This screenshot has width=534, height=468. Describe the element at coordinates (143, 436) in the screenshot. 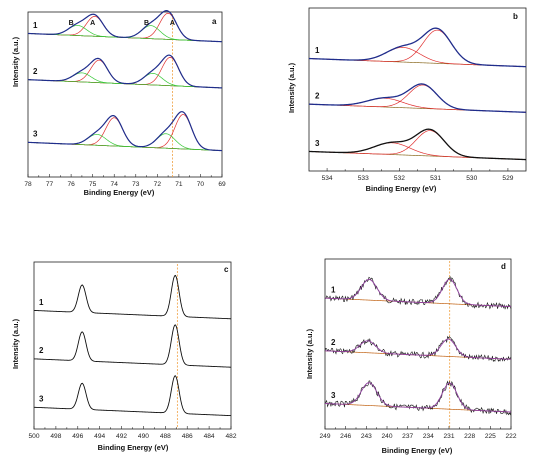

I see `x-tick-label: 490` at that location.